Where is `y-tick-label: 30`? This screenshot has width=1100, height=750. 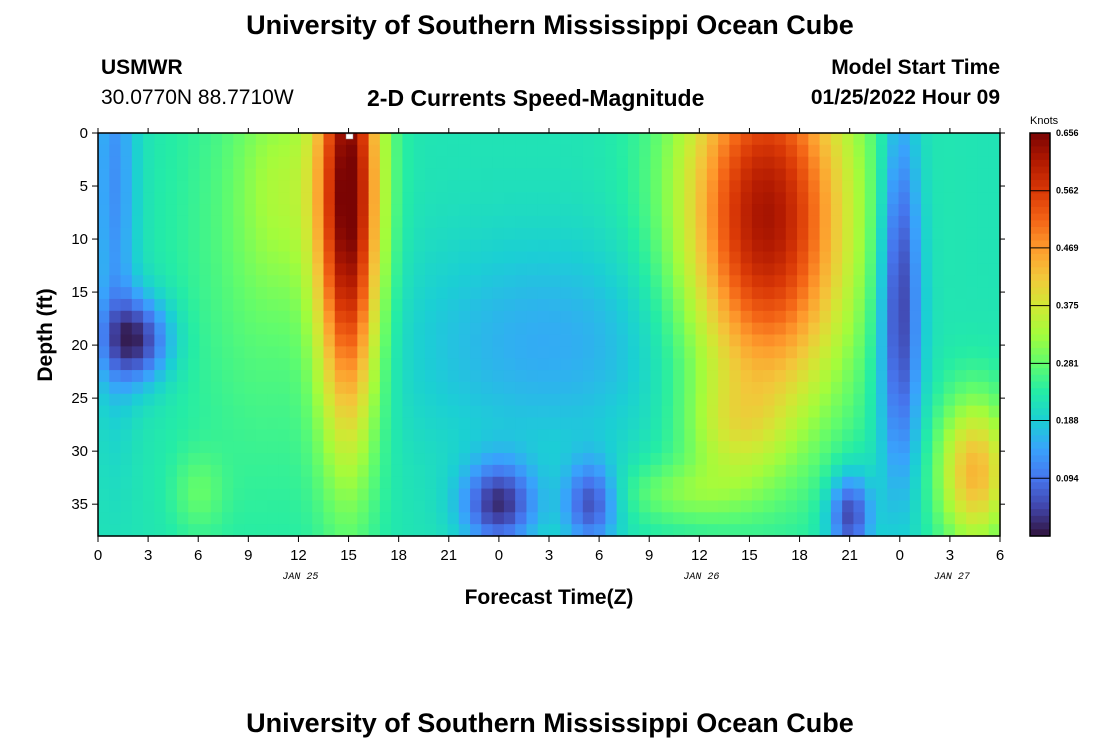 y-tick-label: 30 is located at coordinates (79, 451).